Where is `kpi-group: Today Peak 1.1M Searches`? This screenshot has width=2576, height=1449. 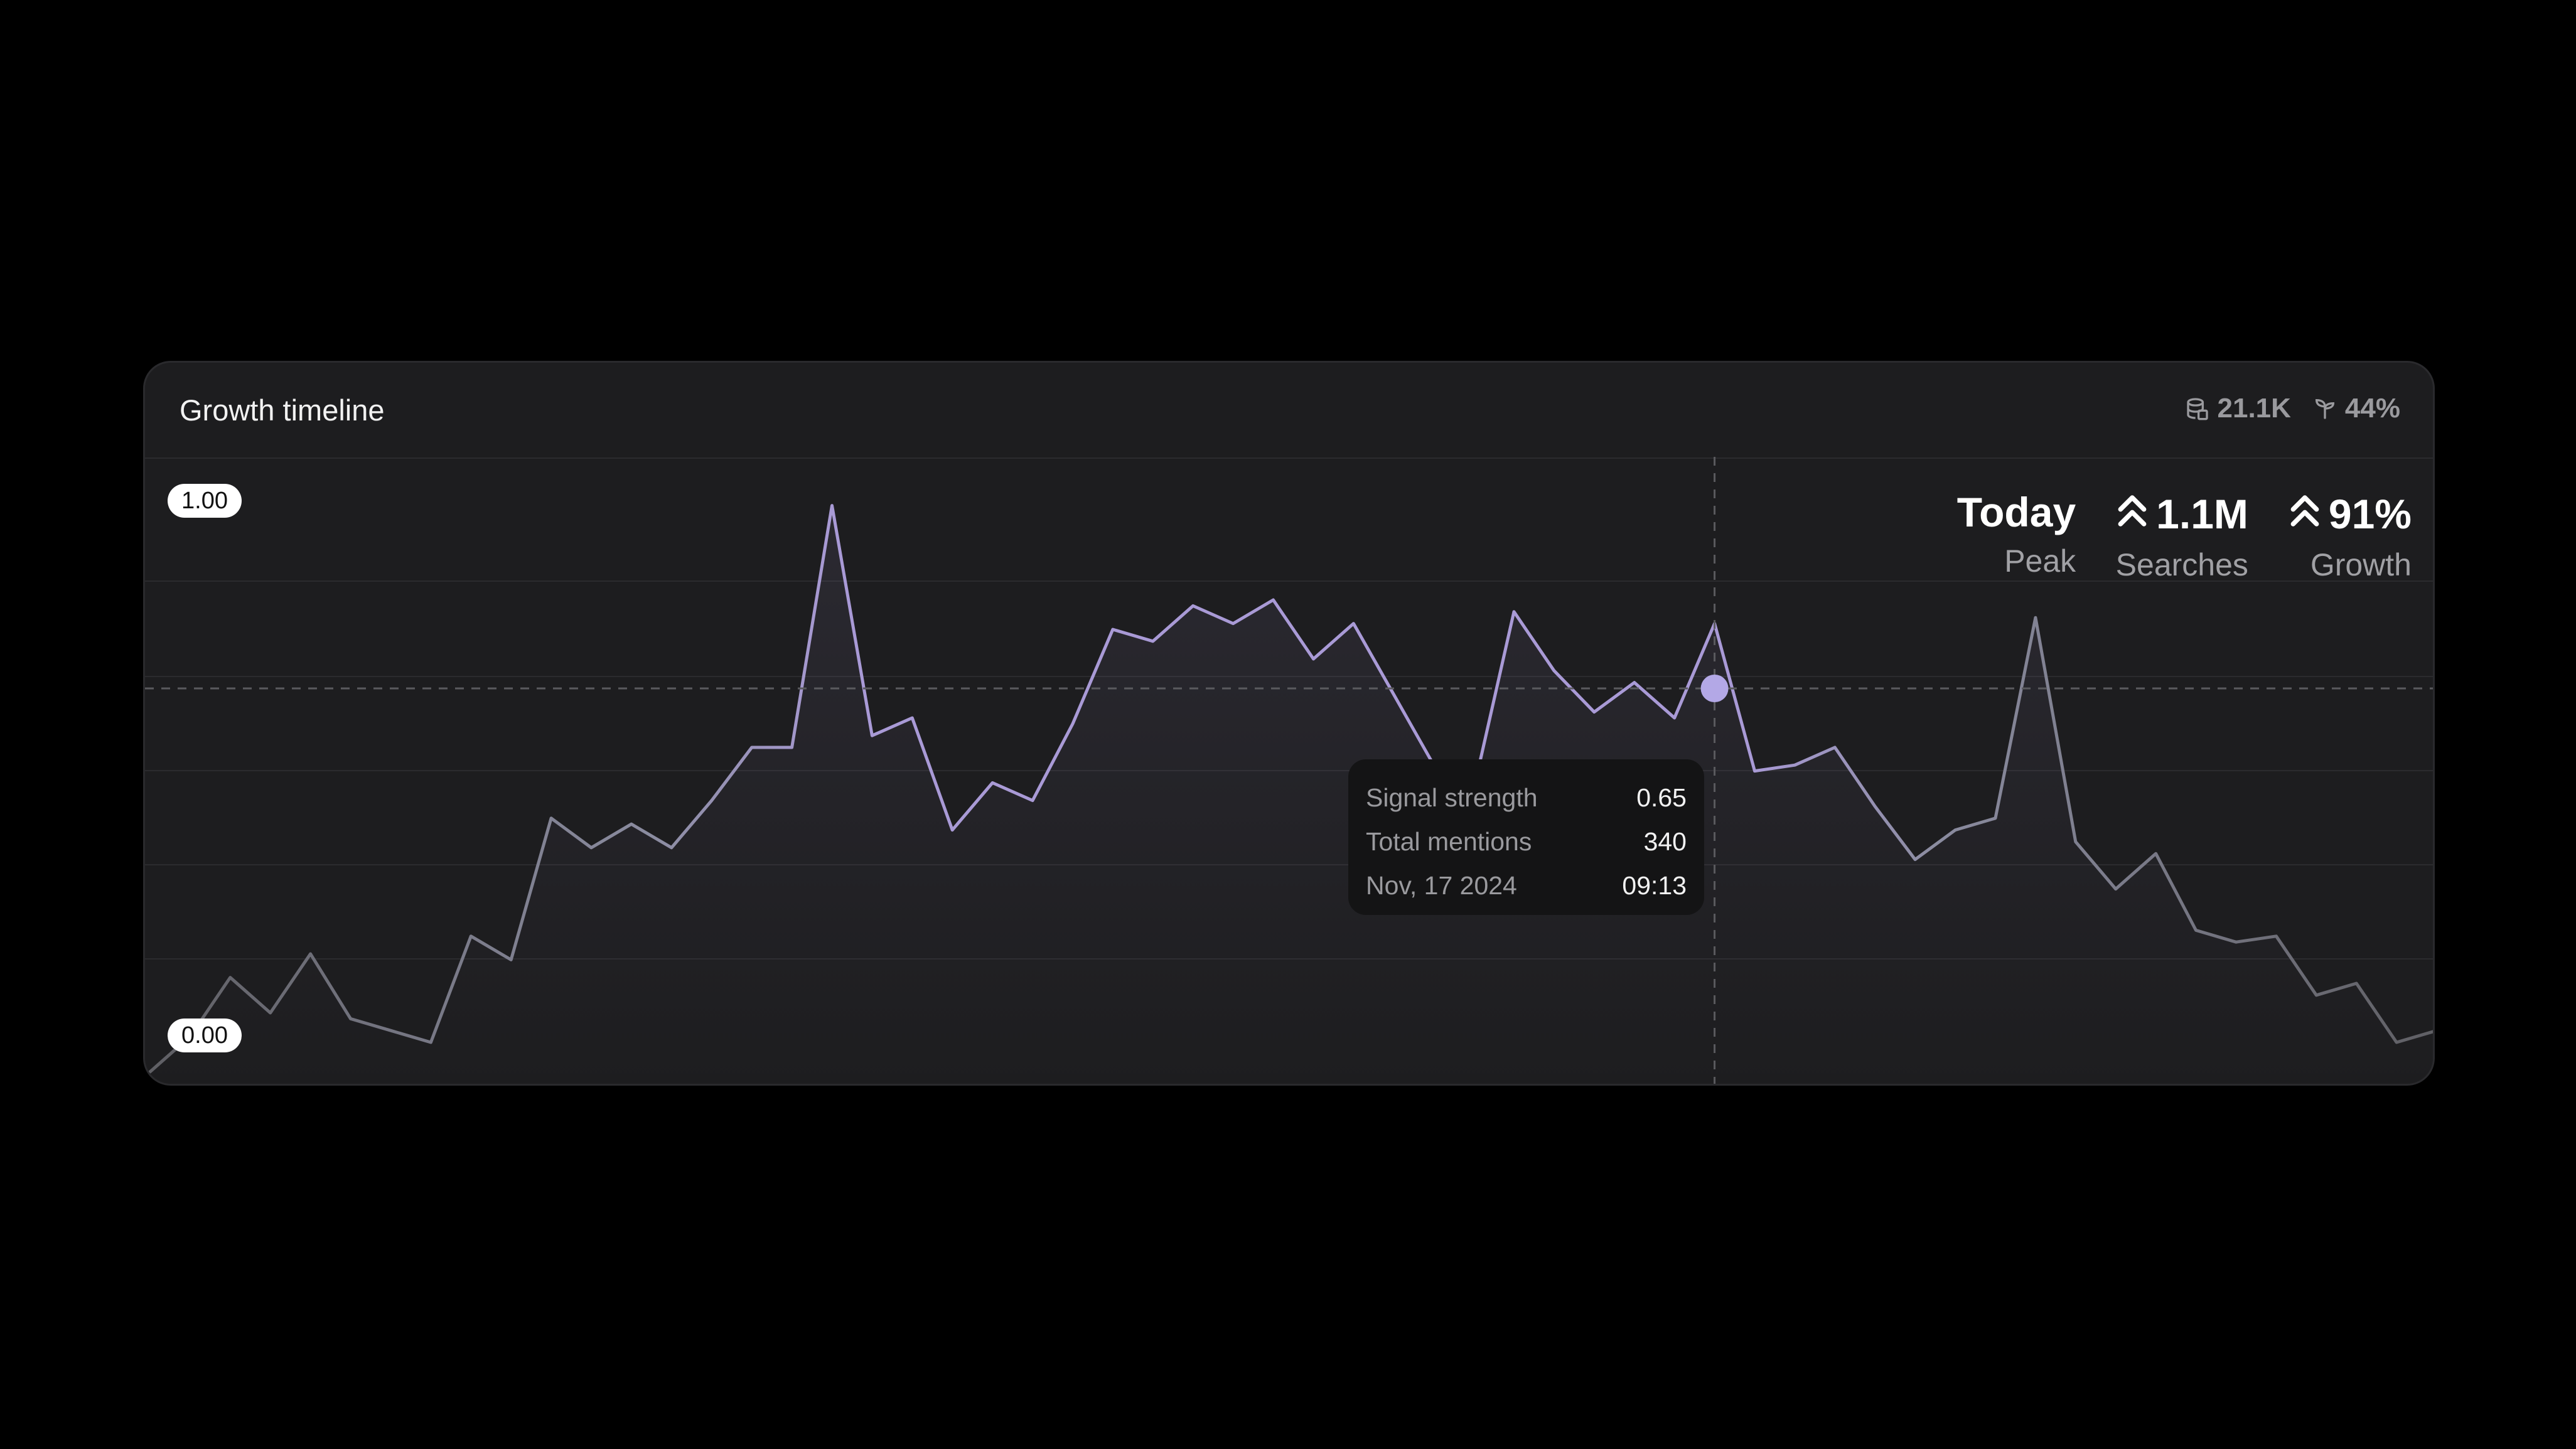 kpi-group: Today Peak 1.1M Searches is located at coordinates (2184, 535).